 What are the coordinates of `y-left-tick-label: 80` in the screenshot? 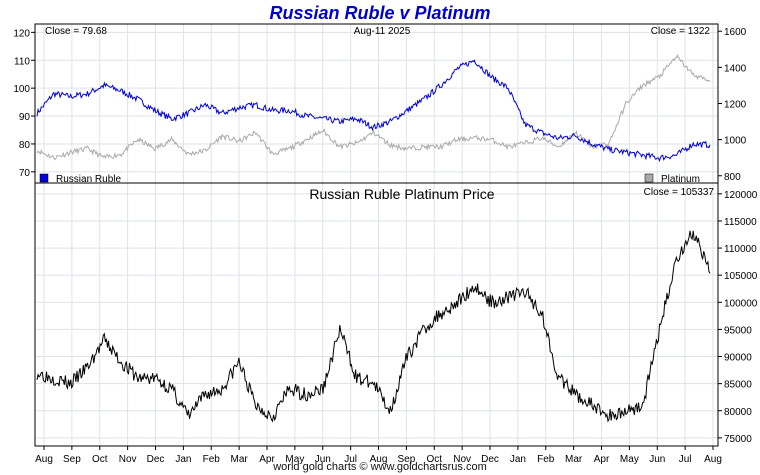 It's located at (25, 145).